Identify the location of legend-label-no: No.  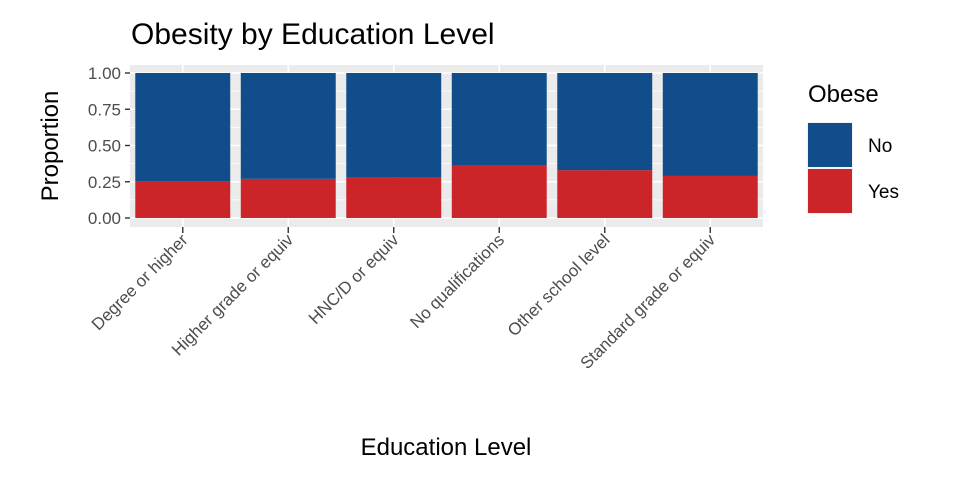
(880, 146).